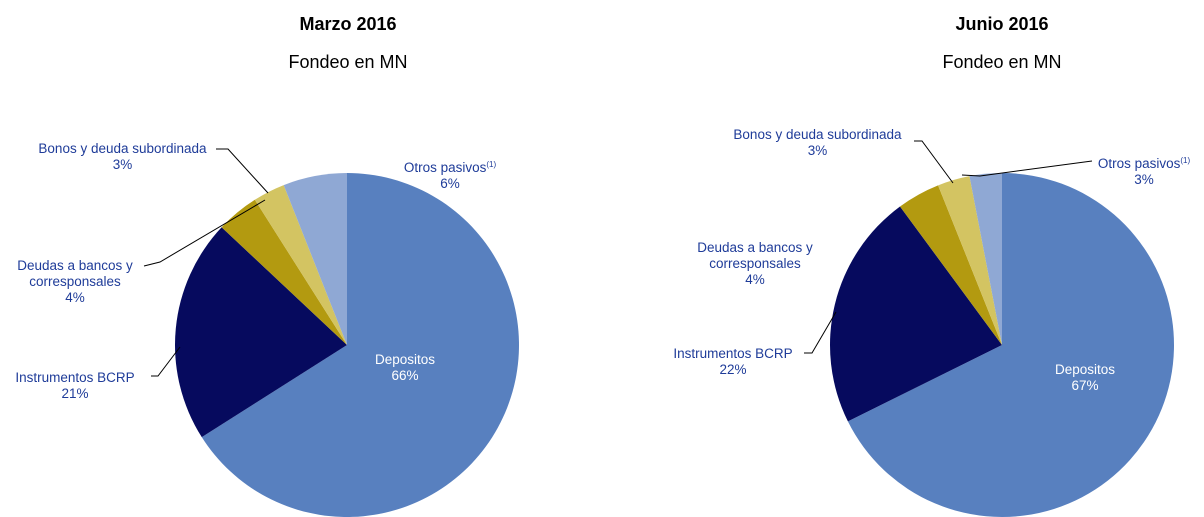 This screenshot has height=517, width=1204. What do you see at coordinates (405, 367) in the screenshot?
I see `slice-label-depositos: Depositos 66%` at bounding box center [405, 367].